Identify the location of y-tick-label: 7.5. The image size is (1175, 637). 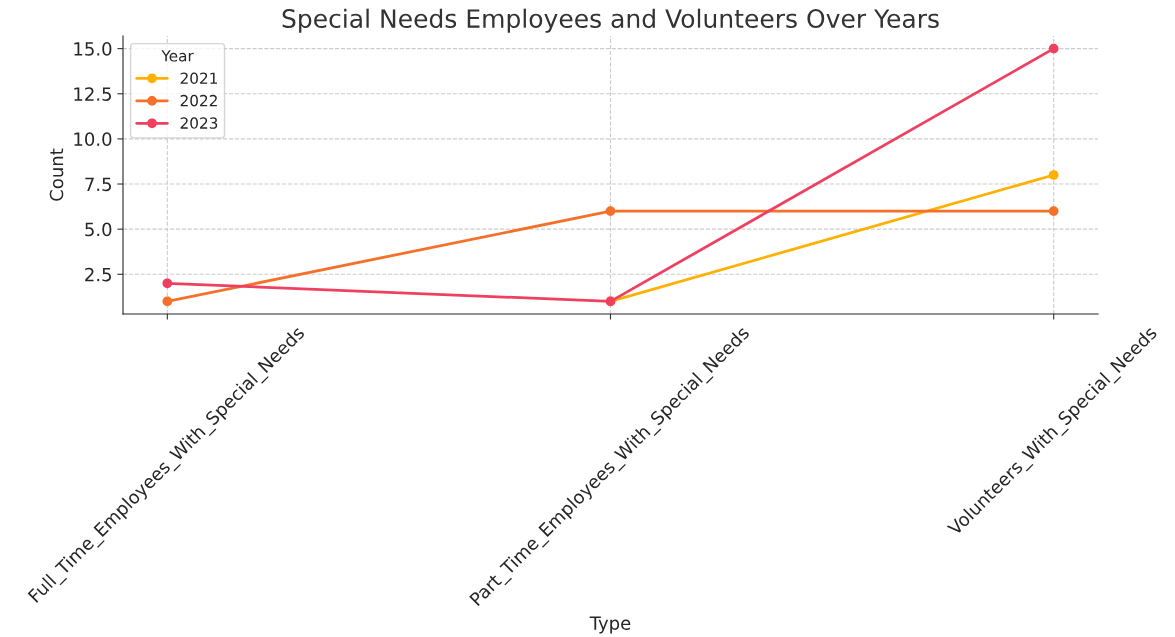
(98, 184).